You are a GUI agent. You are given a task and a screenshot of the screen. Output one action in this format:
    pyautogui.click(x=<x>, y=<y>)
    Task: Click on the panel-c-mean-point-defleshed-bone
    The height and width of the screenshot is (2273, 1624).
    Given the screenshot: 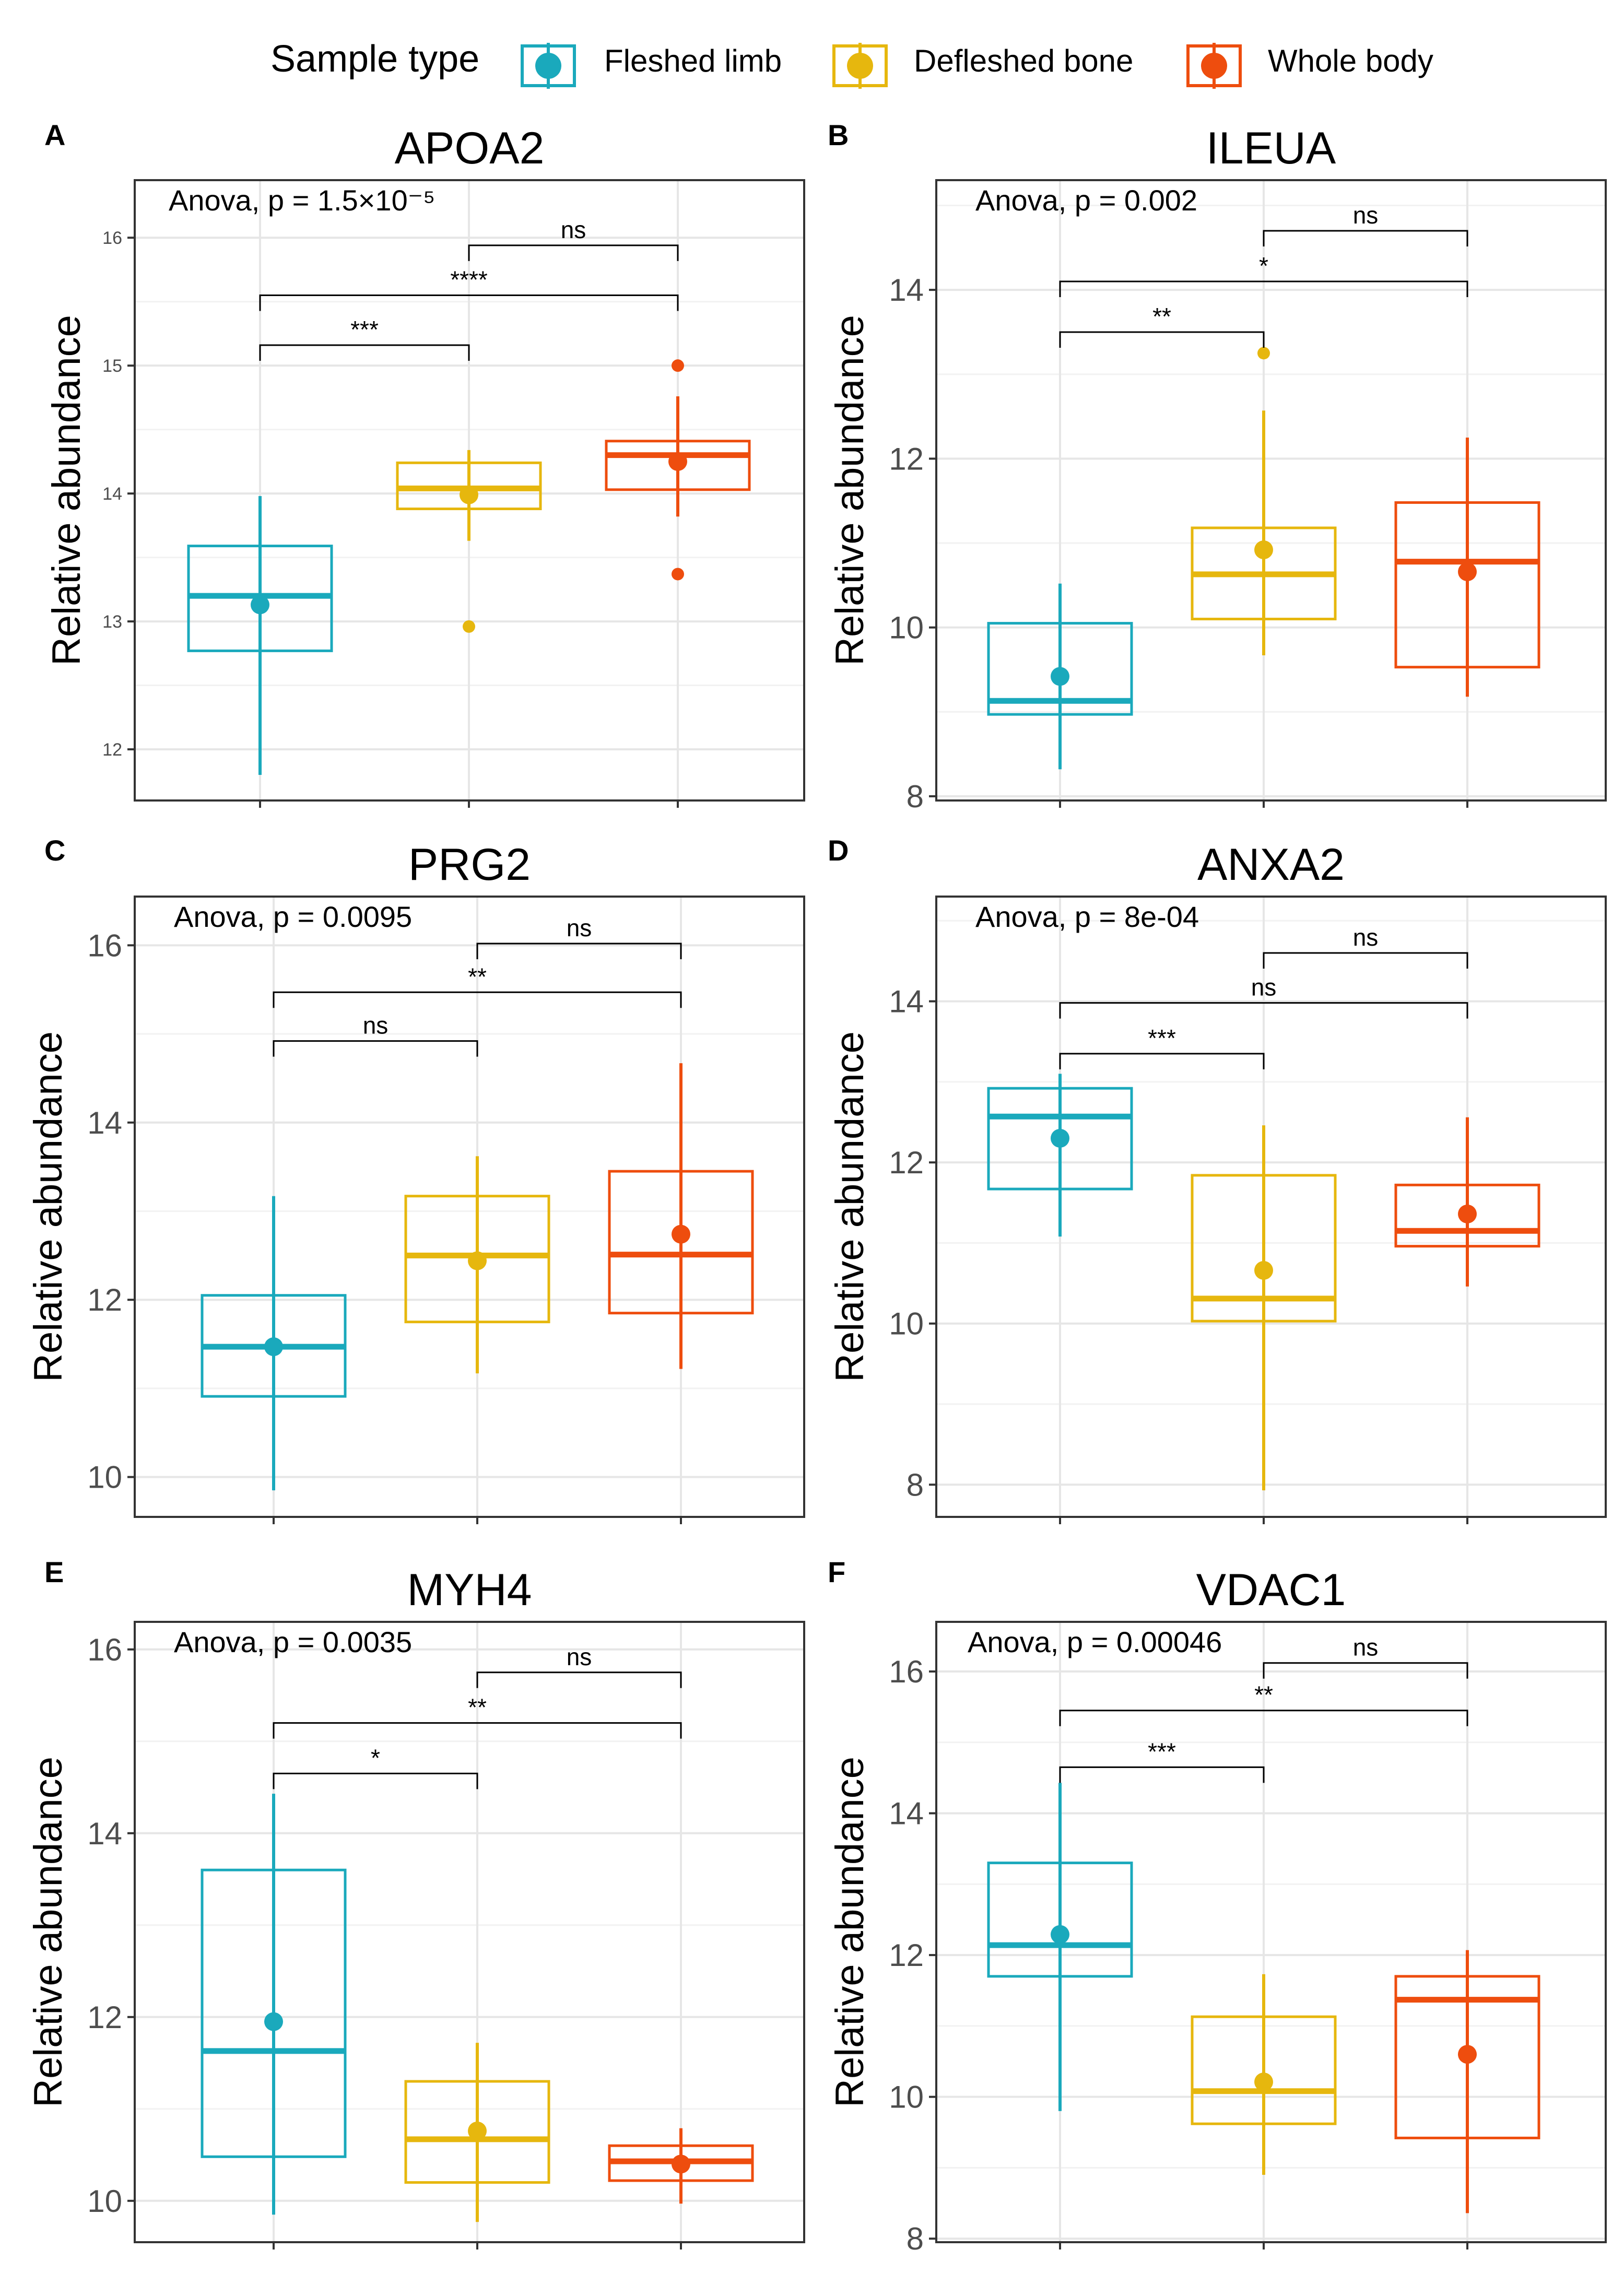 What is the action you would take?
    pyautogui.click(x=477, y=1260)
    